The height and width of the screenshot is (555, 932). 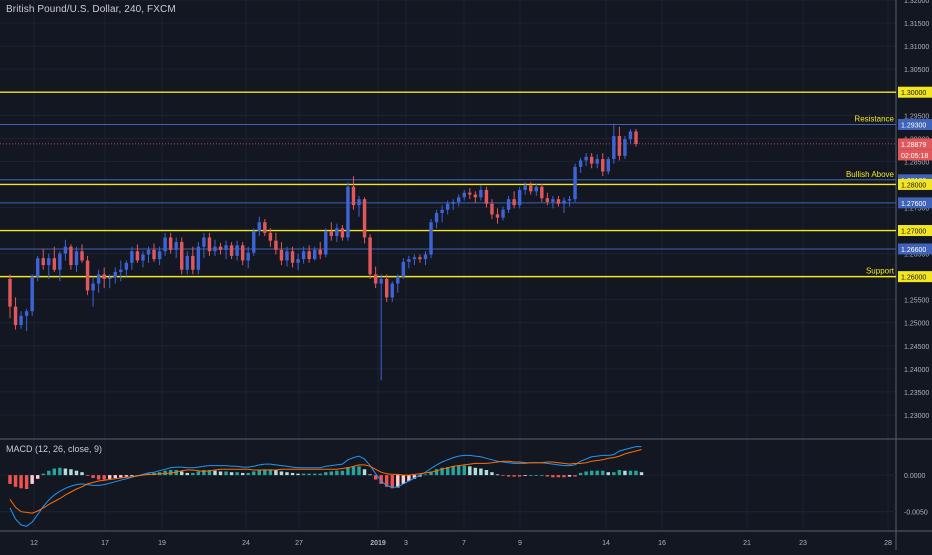 What do you see at coordinates (299, 543) in the screenshot?
I see `time-axis-tick-label: 27` at bounding box center [299, 543].